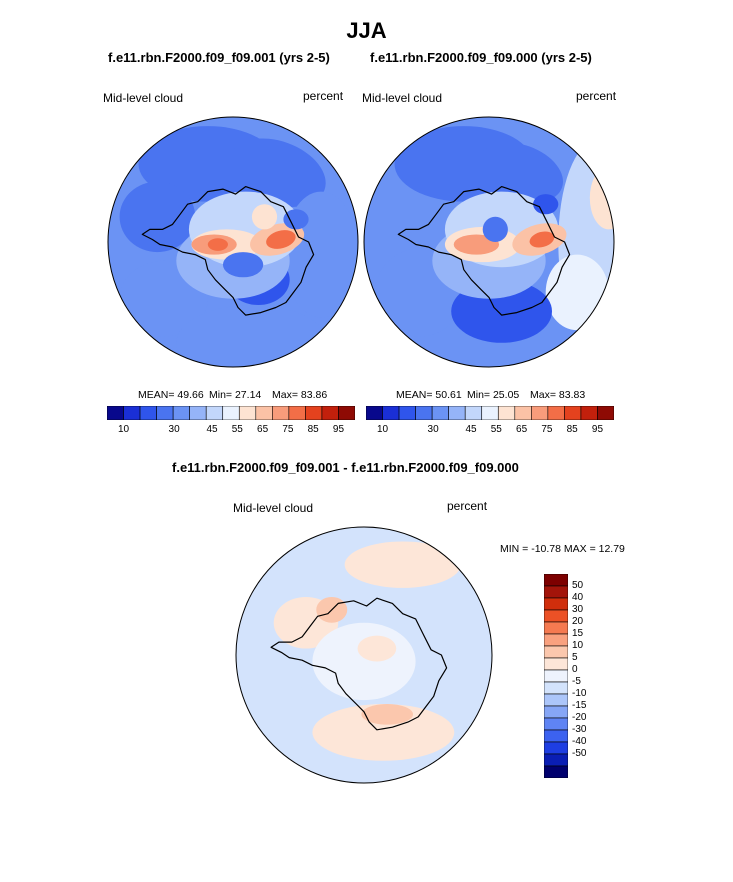 The image size is (733, 882). What do you see at coordinates (212, 429) in the screenshot?
I see `panel1-tick-label: 45` at bounding box center [212, 429].